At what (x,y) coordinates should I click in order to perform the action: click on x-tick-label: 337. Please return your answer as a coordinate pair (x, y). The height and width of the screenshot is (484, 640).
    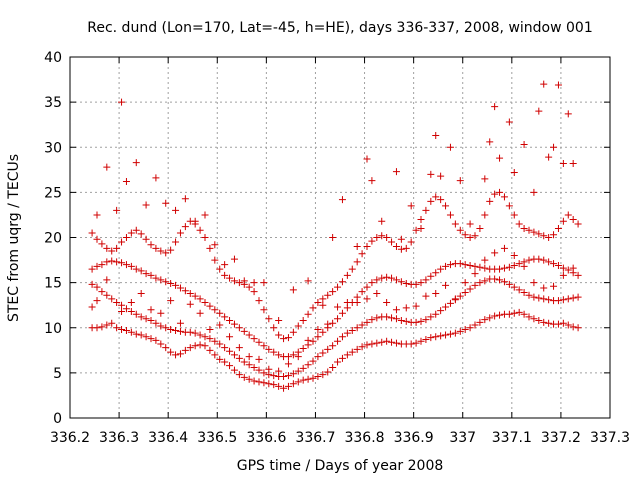
    Looking at the image, I should click on (462, 438).